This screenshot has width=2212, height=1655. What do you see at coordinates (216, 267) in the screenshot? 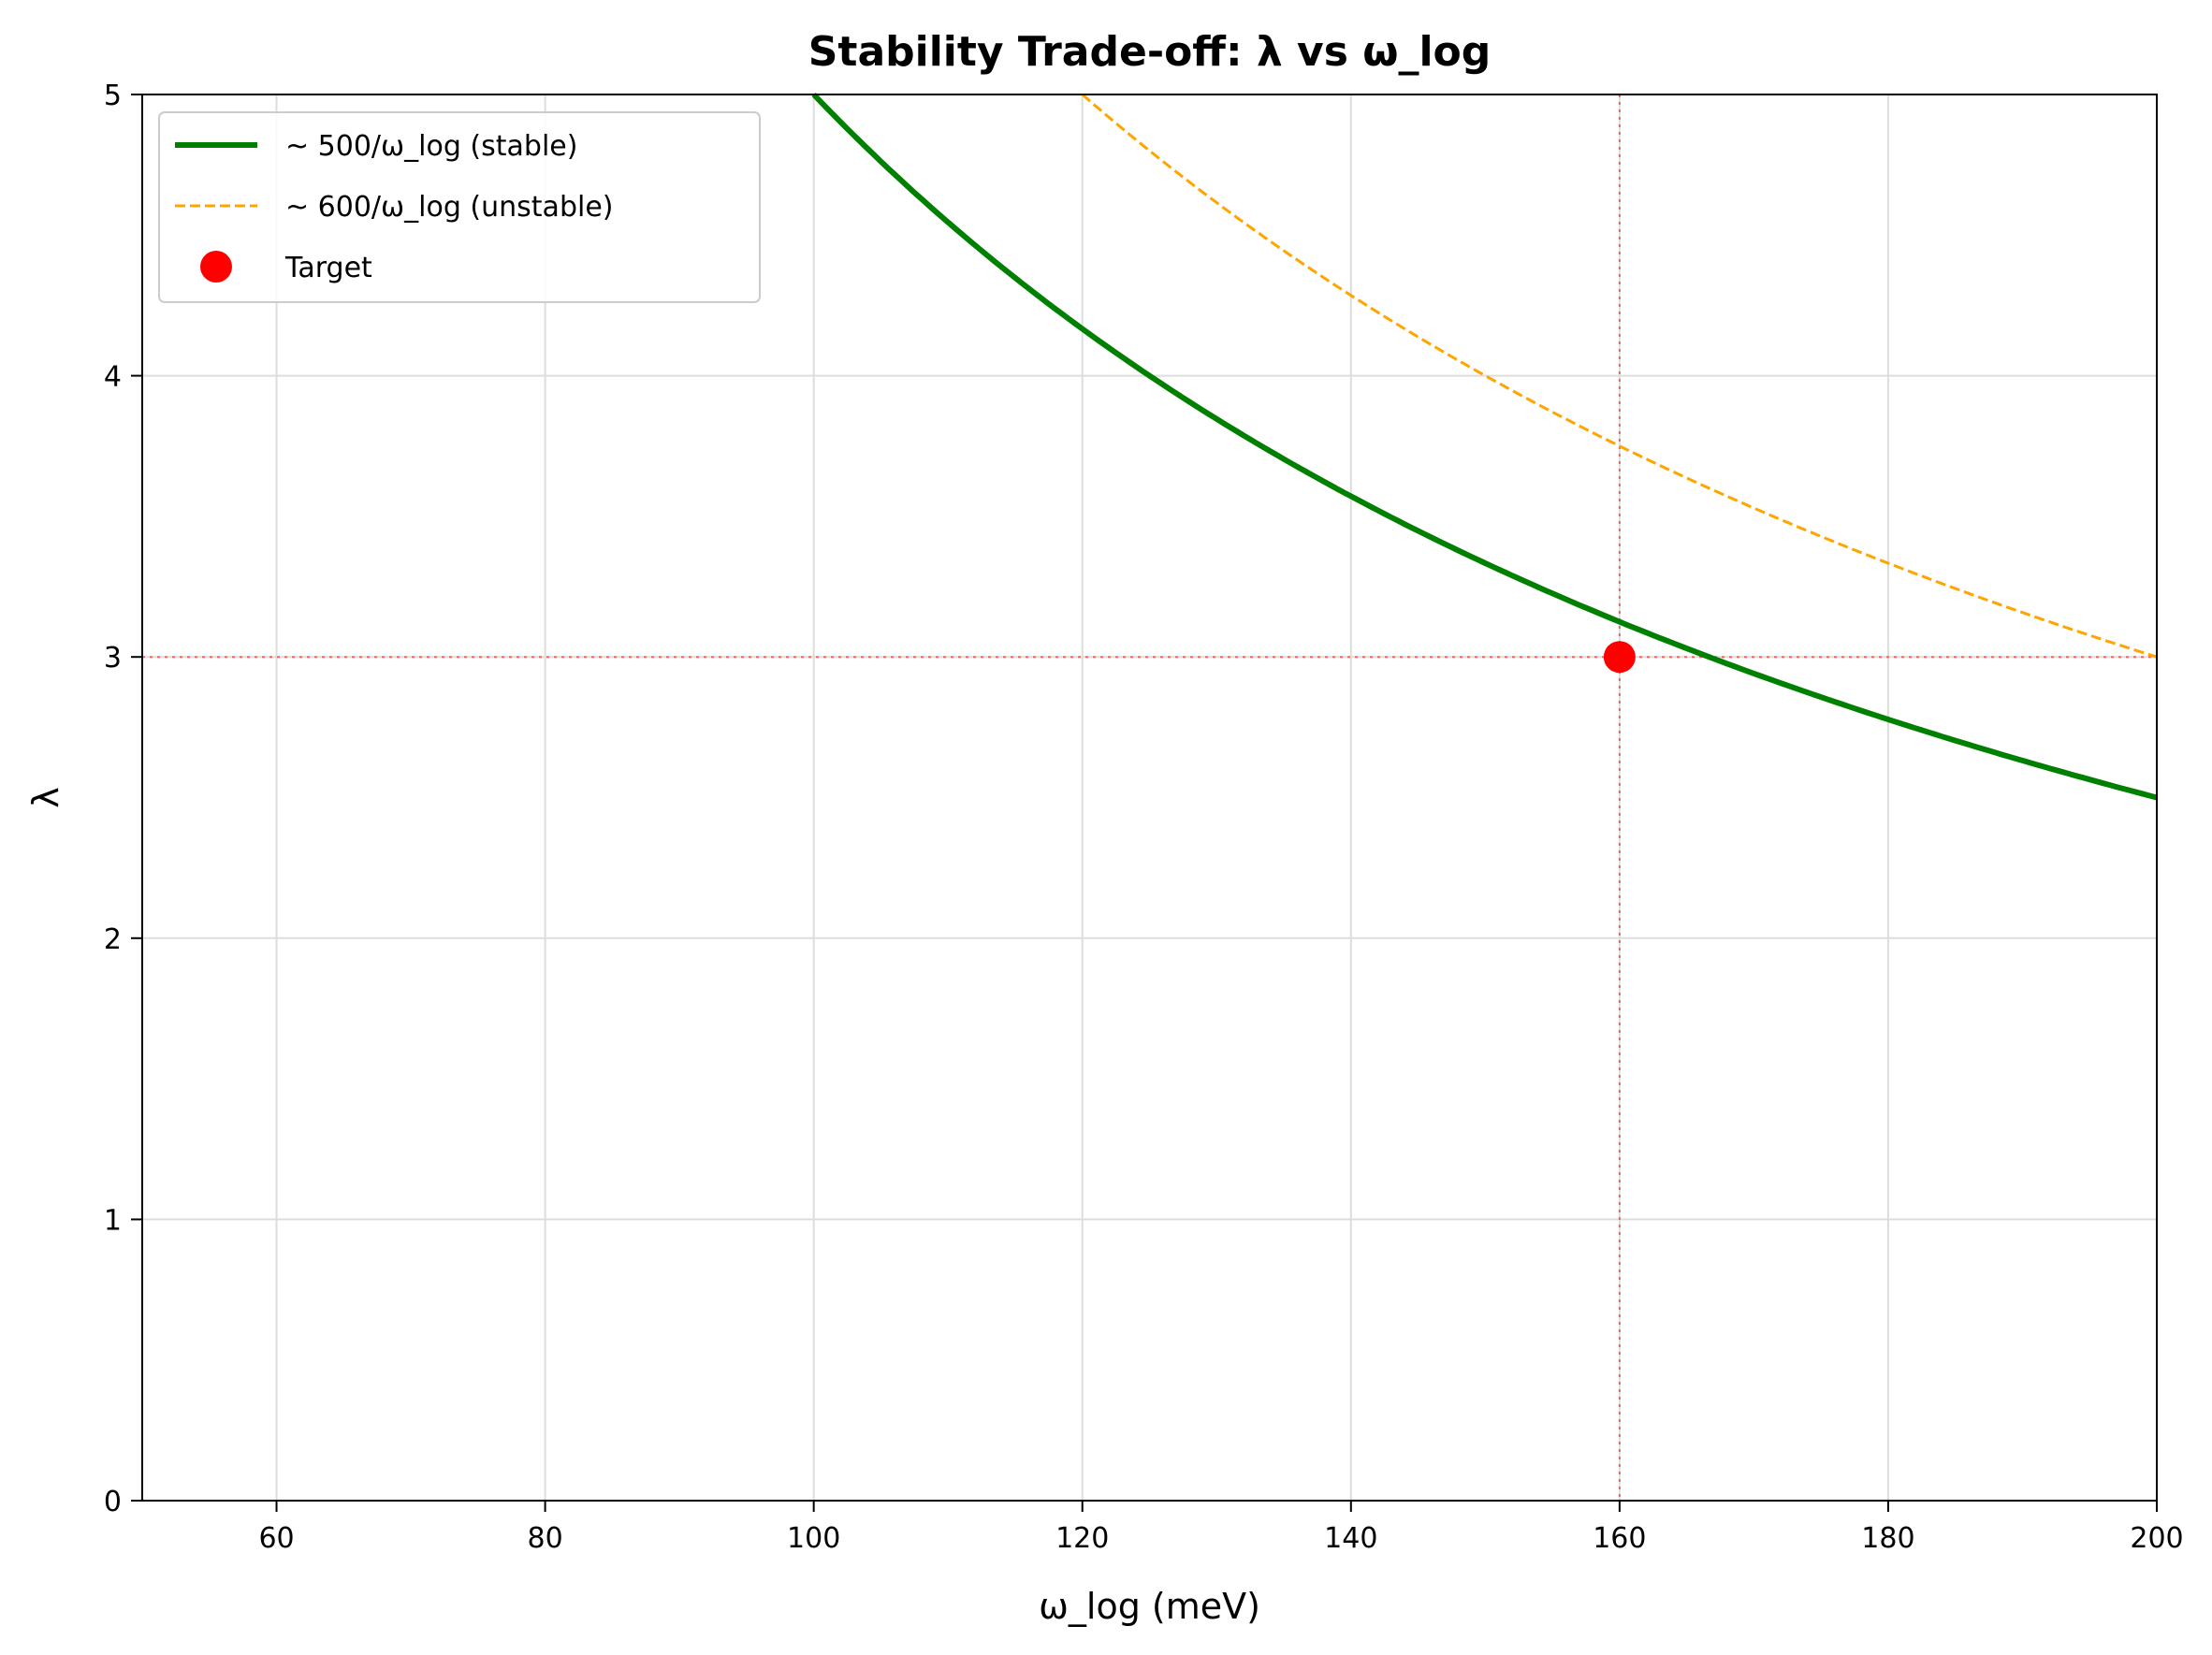
I see `legend-marker-swatch` at bounding box center [216, 267].